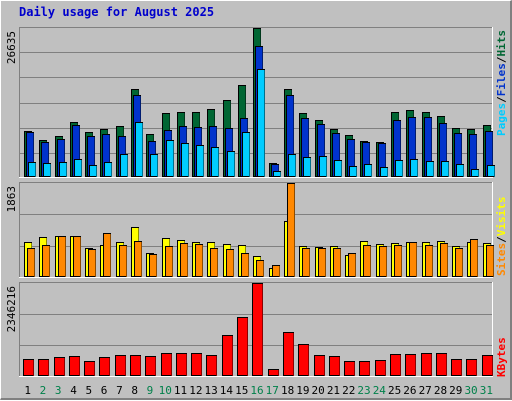  What do you see at coordinates (256, 390) in the screenshot?
I see `day-label: 16` at bounding box center [256, 390].